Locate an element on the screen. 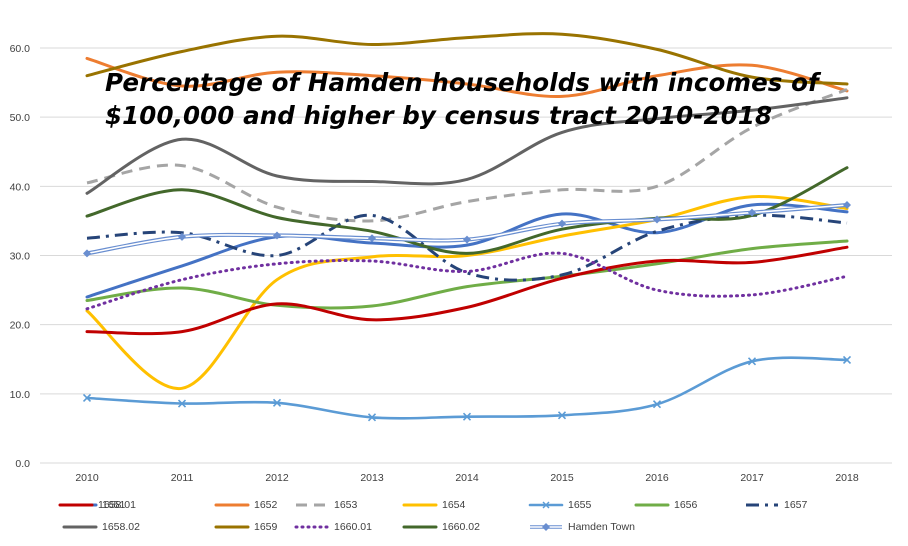 The image size is (908, 546). x-tick-label: 2011 is located at coordinates (182, 478).